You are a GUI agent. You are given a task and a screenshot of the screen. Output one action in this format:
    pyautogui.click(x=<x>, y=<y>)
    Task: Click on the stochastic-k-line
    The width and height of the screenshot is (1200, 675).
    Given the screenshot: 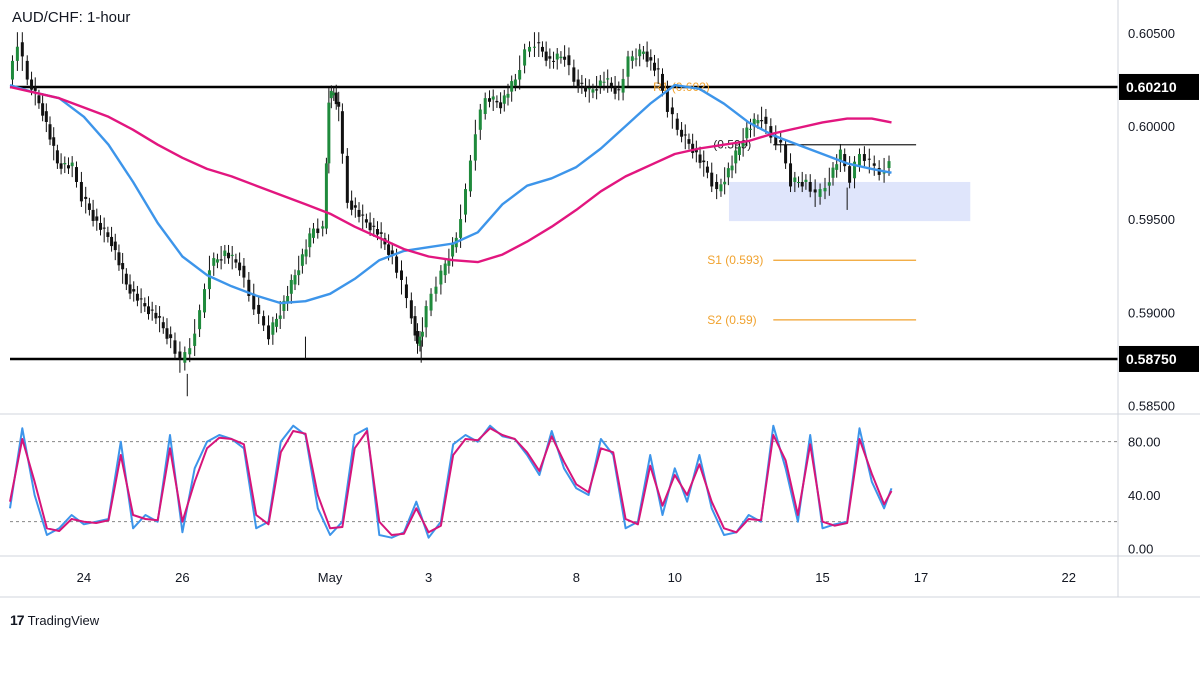 What is the action you would take?
    pyautogui.click(x=451, y=481)
    